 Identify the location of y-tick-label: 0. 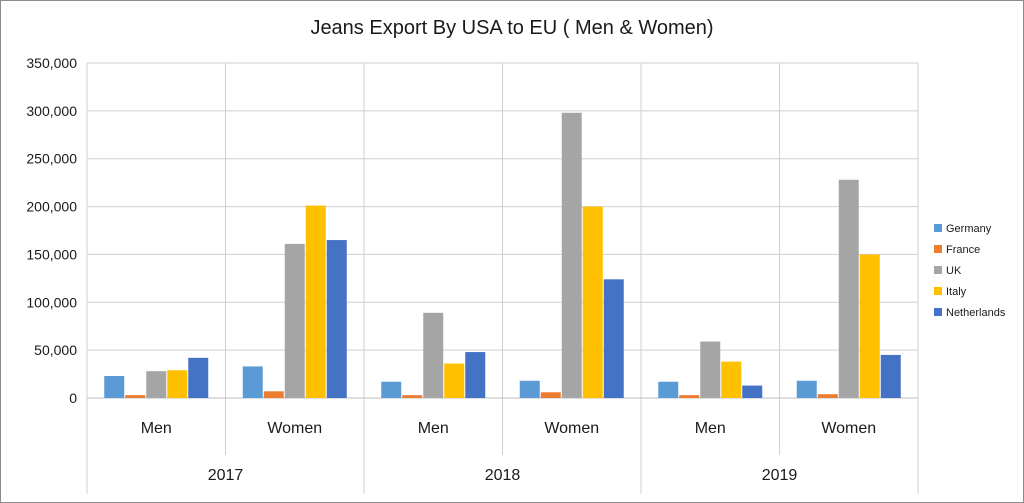
(73, 398).